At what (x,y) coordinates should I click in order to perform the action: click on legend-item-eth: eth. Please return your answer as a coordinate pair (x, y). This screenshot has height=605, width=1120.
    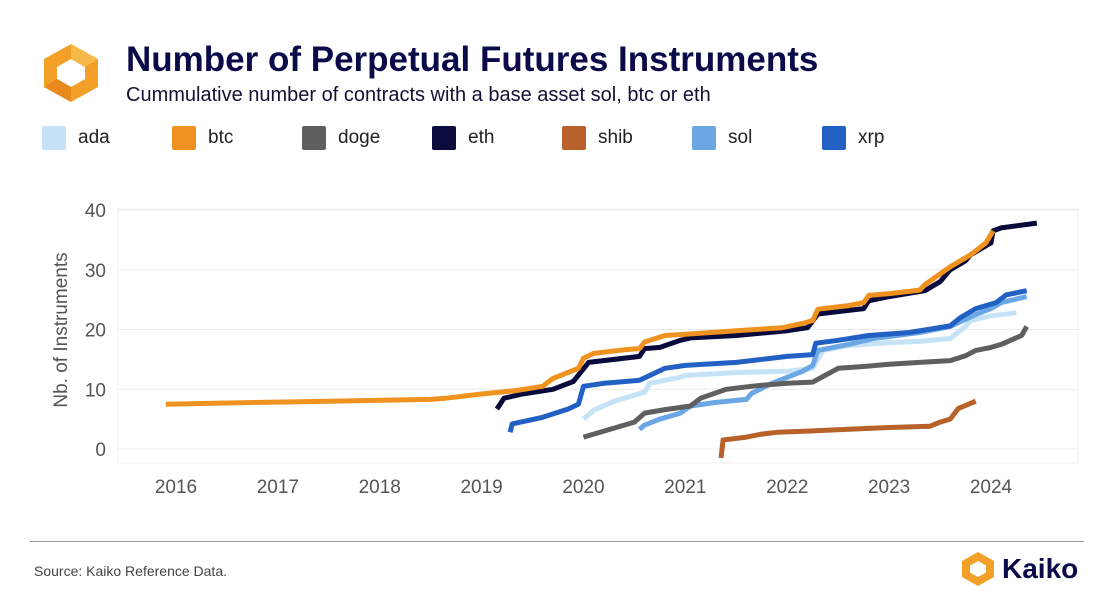
    Looking at the image, I should click on (463, 138).